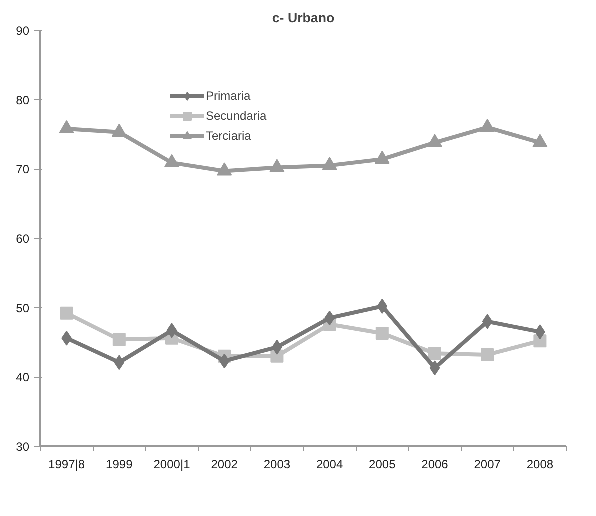 The image size is (596, 516). What do you see at coordinates (382, 465) in the screenshot?
I see `x-tick-label: 2005` at bounding box center [382, 465].